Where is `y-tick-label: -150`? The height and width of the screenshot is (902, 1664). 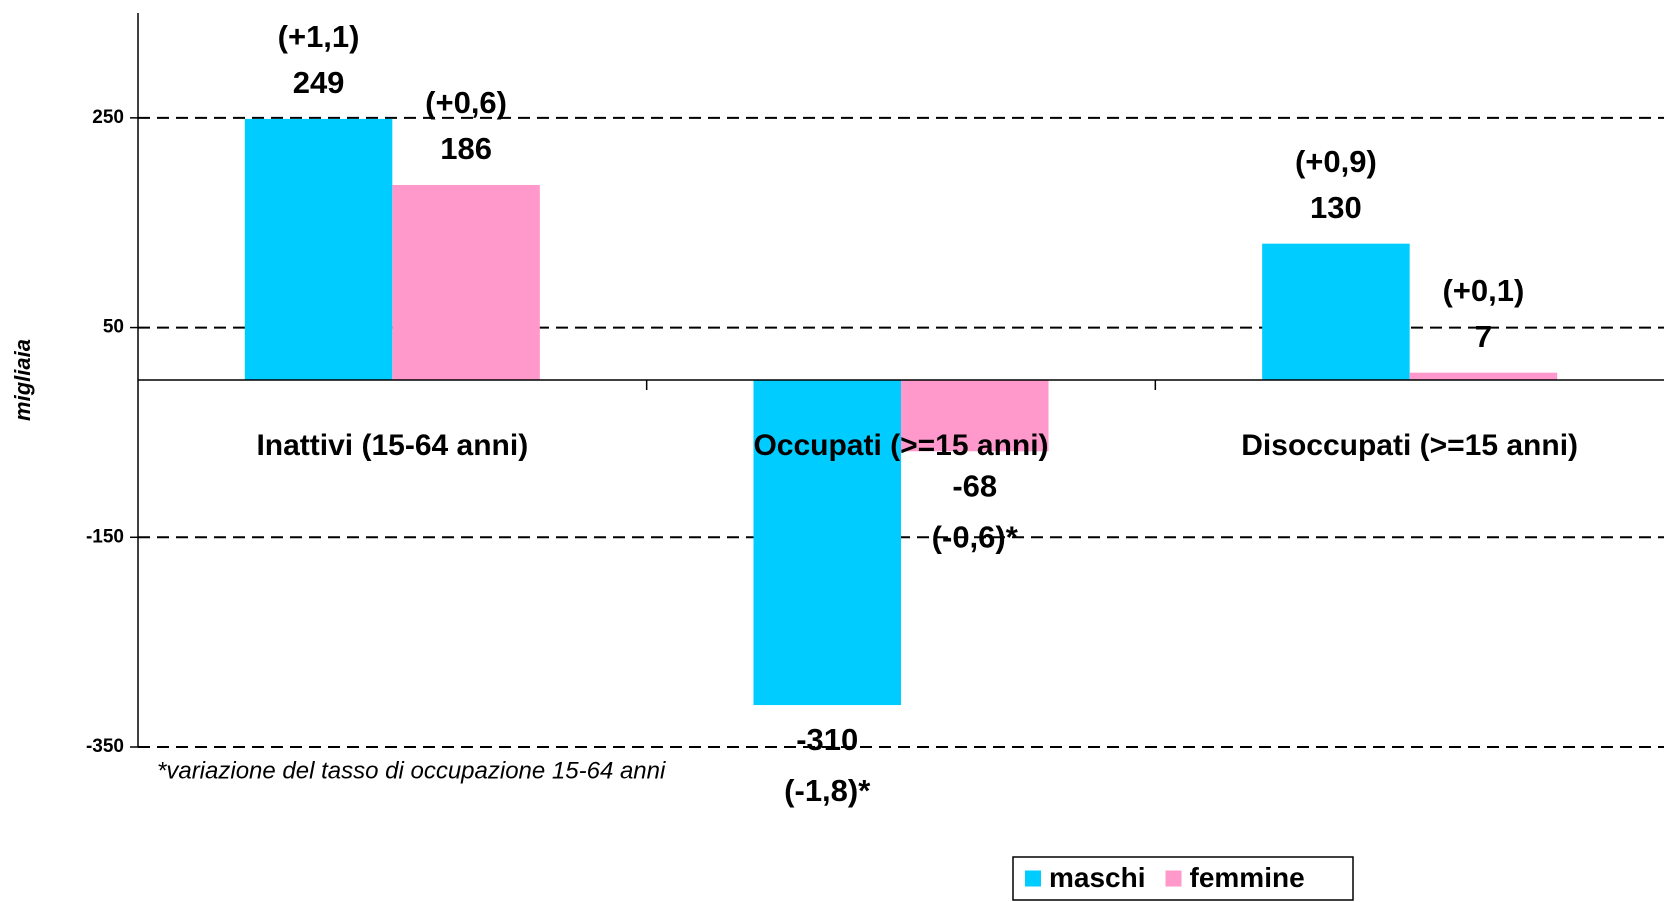 y-tick-label: -150 is located at coordinates (105, 536).